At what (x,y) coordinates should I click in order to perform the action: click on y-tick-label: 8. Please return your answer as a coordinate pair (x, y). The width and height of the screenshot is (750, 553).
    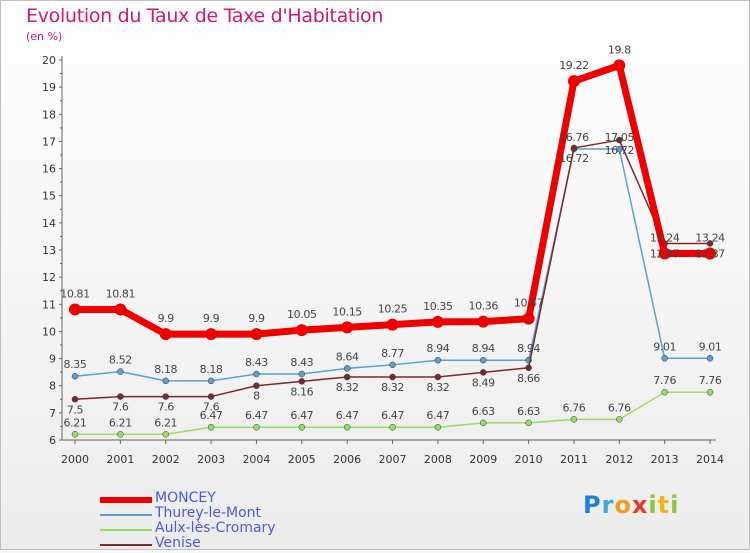
    Looking at the image, I should click on (52, 386).